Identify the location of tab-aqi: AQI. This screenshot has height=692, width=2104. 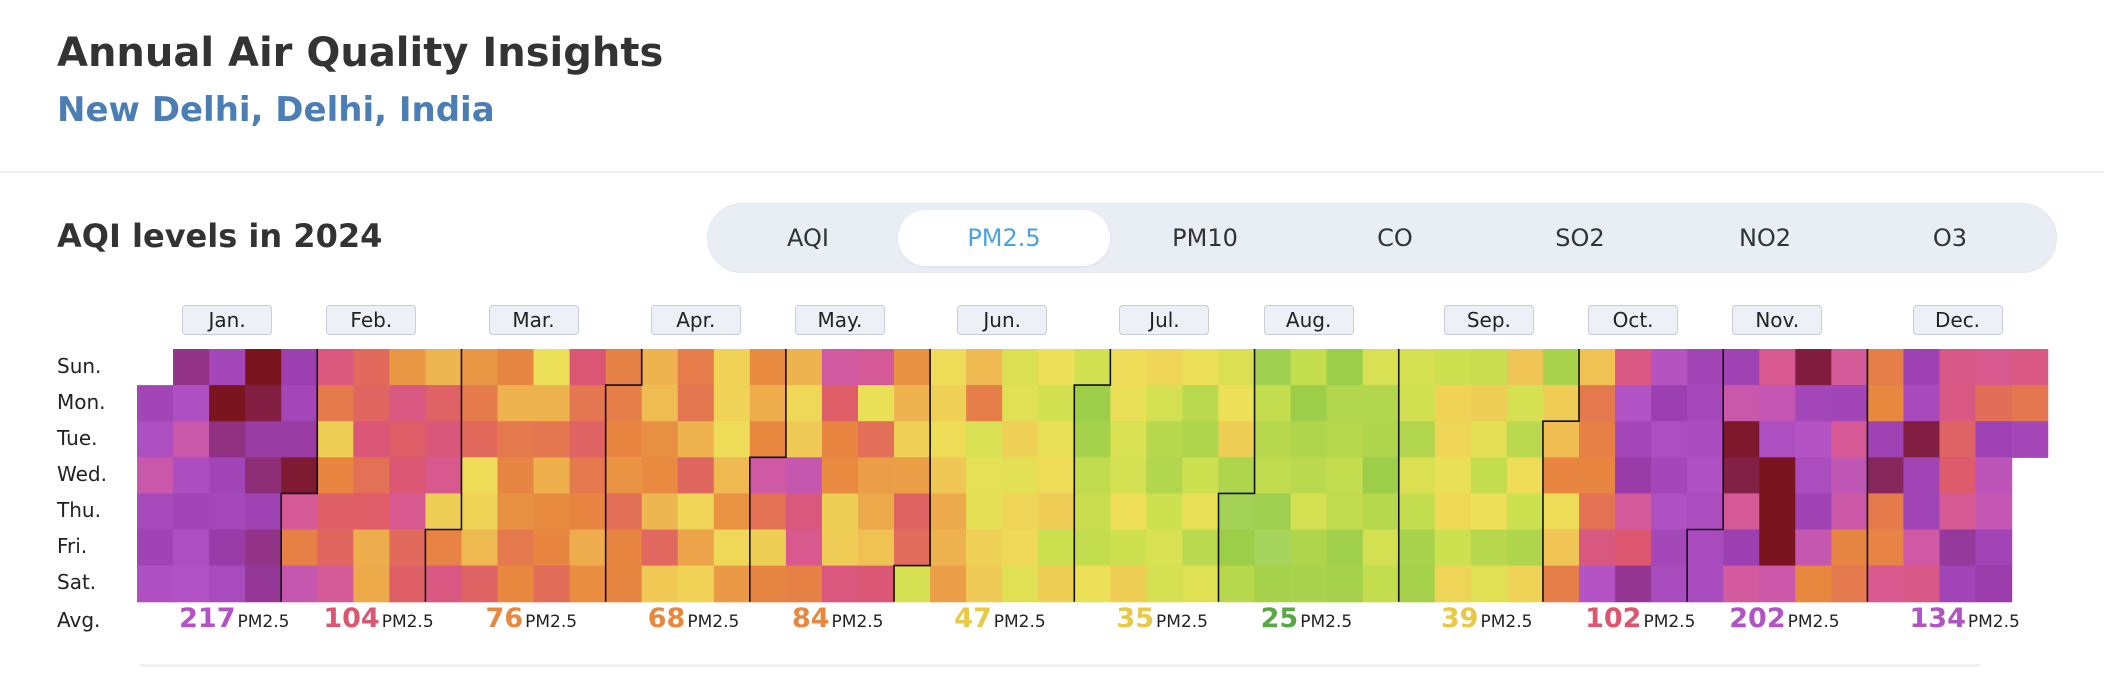
(808, 238).